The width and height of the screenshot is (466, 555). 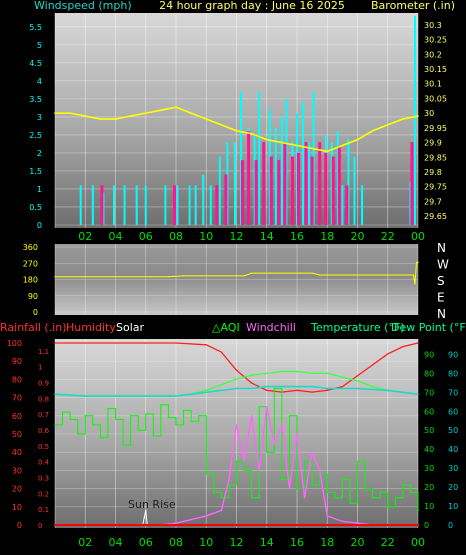 I want to click on wind-x-tick: 06, so click(x=146, y=236).